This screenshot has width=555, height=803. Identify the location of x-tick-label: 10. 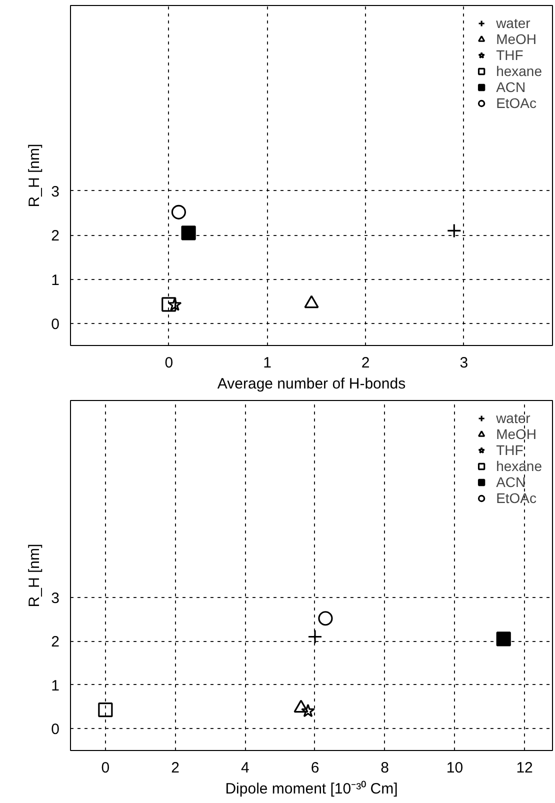
(455, 768).